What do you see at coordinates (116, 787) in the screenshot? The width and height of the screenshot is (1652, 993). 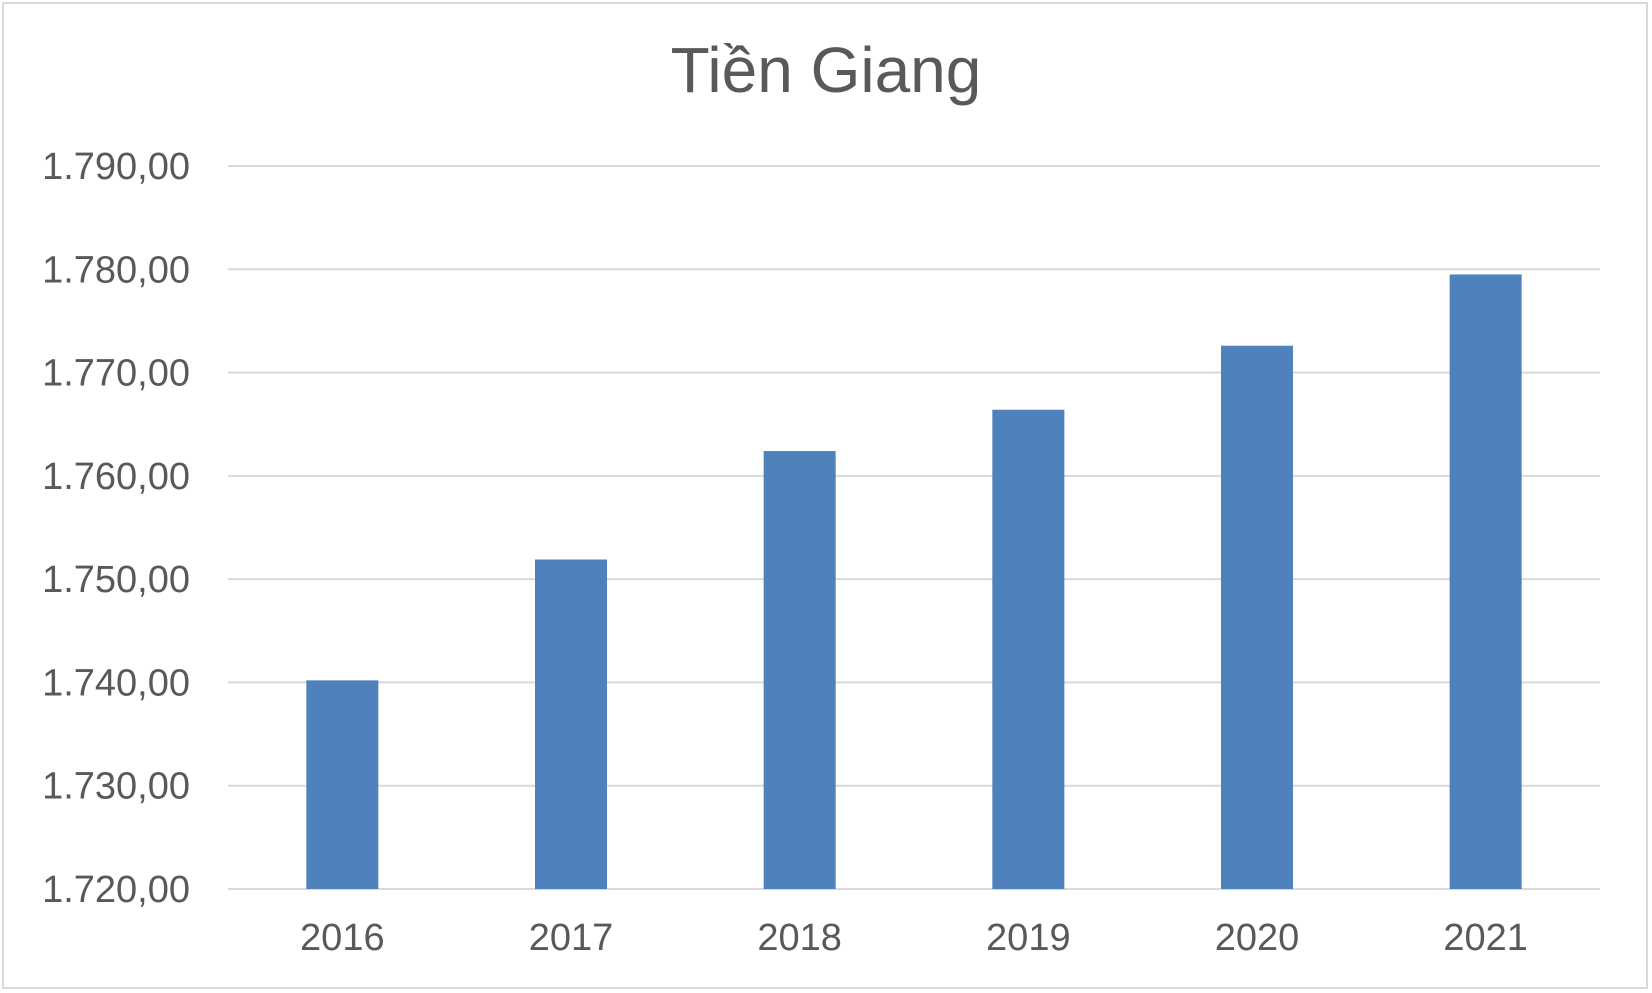 I see `y-tick-label: 1.730,00` at bounding box center [116, 787].